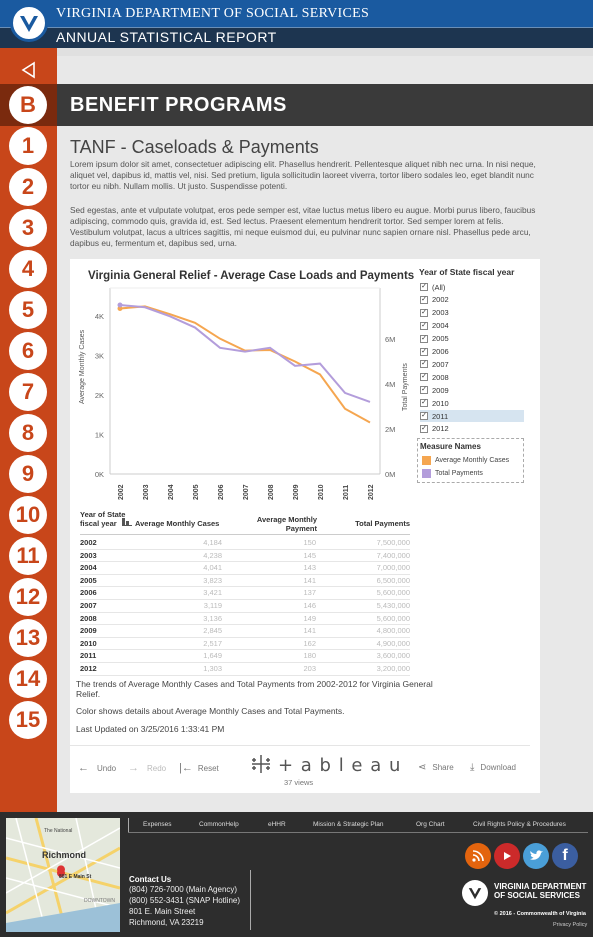 The height and width of the screenshot is (937, 593). Describe the element at coordinates (28, 720) in the screenshot. I see `nav-item-15: 15` at that location.